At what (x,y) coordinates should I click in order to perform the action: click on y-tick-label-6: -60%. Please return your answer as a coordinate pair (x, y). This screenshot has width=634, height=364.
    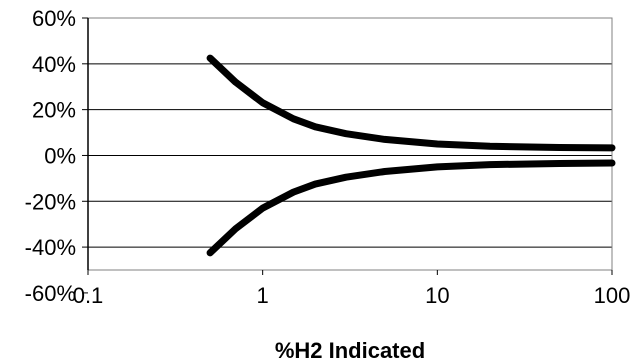
    Looking at the image, I should click on (50, 293).